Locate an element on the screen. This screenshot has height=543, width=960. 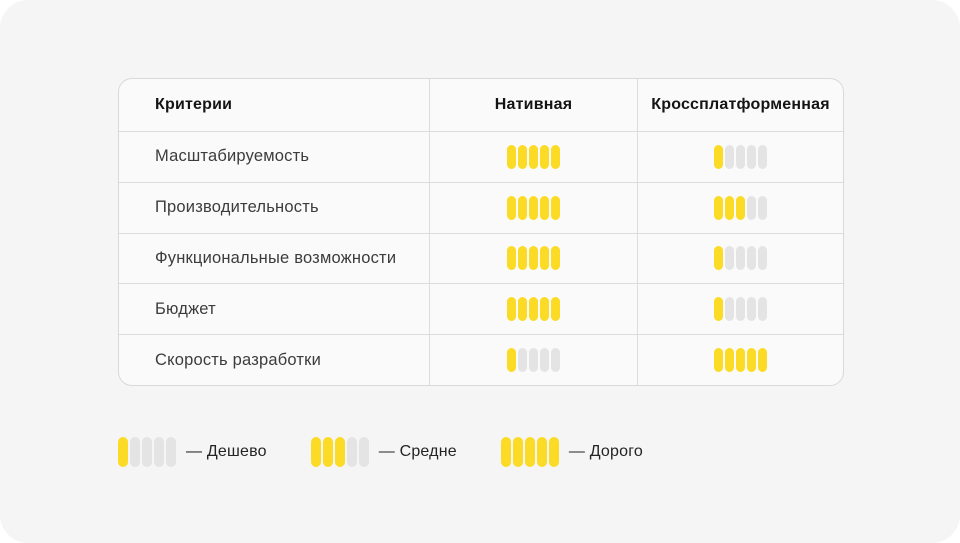
legend-item-label: — Дорого is located at coordinates (605, 451).